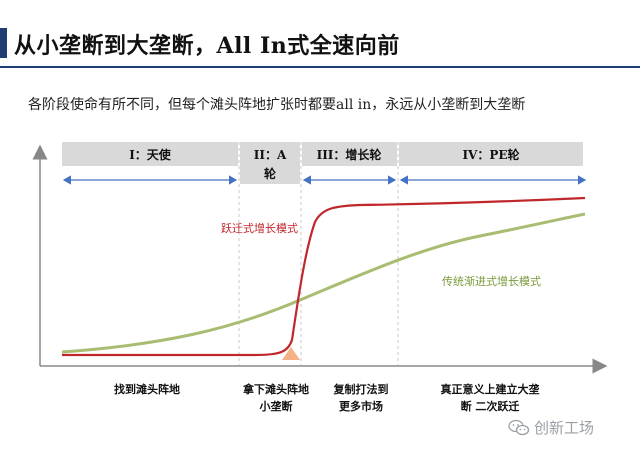 This screenshot has height=461, width=640. Describe the element at coordinates (361, 389) in the screenshot. I see `bottom-label-3-line1: 复制打法到` at that location.